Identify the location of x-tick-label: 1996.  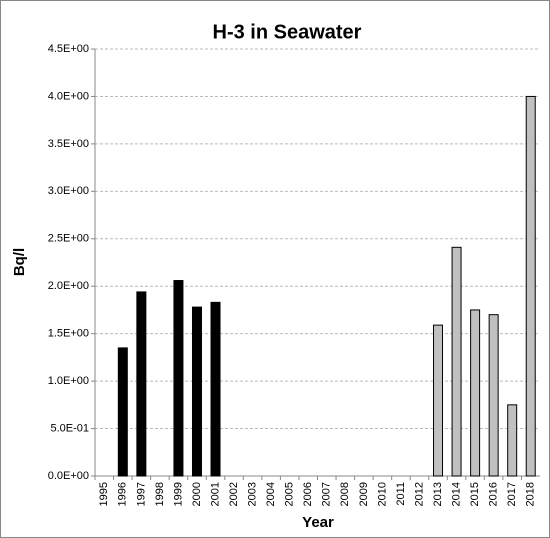
(123, 494).